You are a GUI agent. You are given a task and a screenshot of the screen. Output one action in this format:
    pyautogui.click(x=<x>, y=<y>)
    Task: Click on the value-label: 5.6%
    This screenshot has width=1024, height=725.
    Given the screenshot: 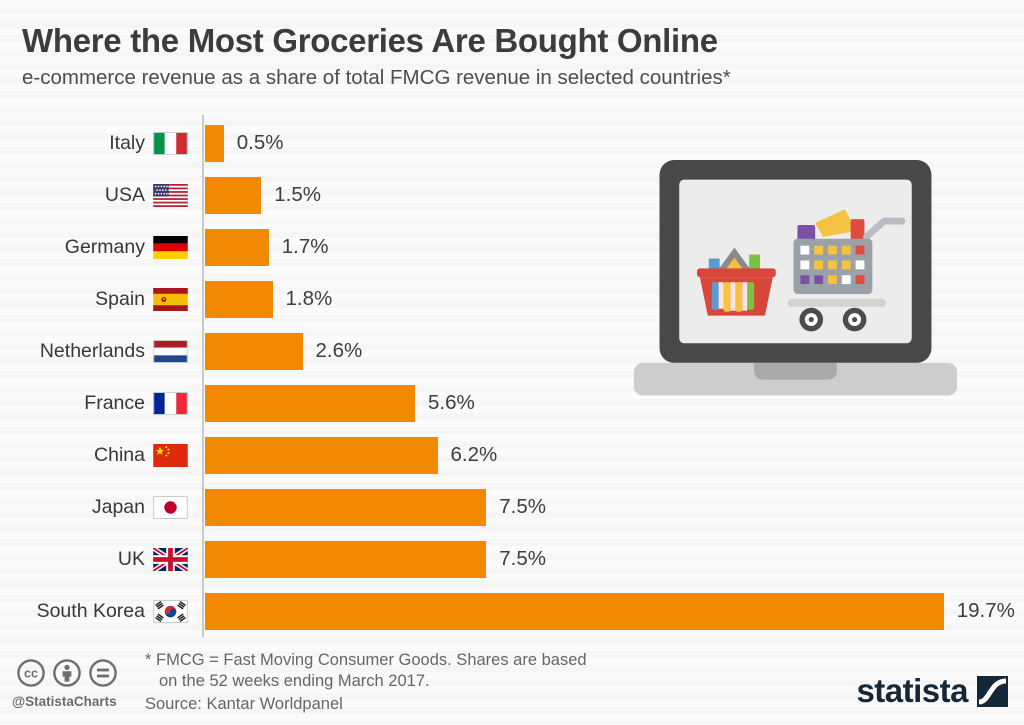 What is the action you would take?
    pyautogui.click(x=451, y=402)
    